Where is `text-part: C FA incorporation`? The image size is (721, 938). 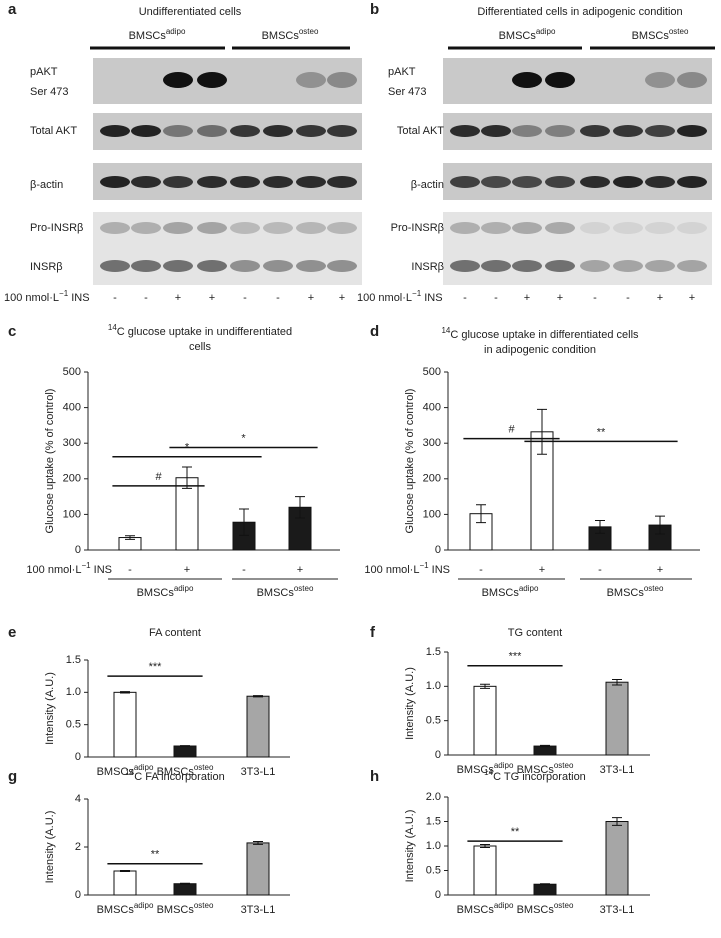 text-part: C FA incorporation is located at coordinates (179, 777).